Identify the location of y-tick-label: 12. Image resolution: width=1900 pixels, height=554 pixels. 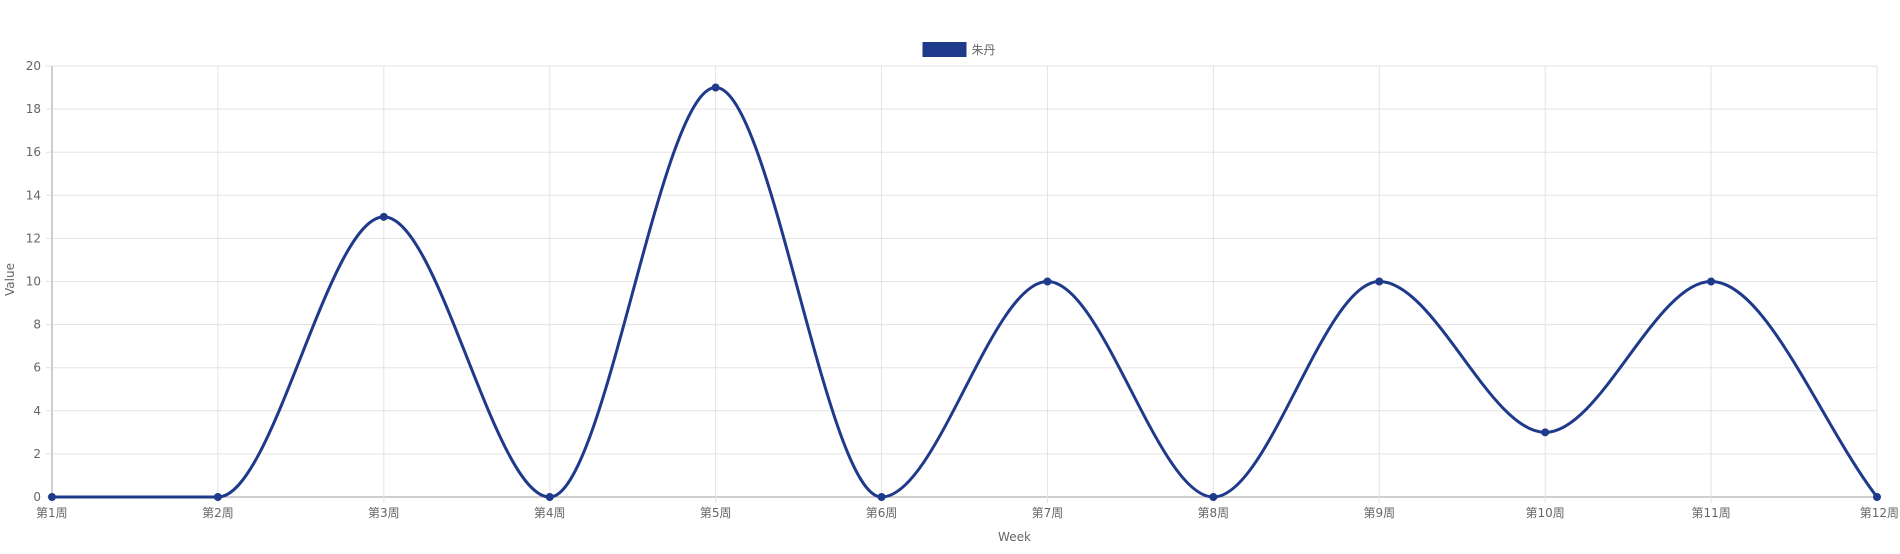
(33, 238).